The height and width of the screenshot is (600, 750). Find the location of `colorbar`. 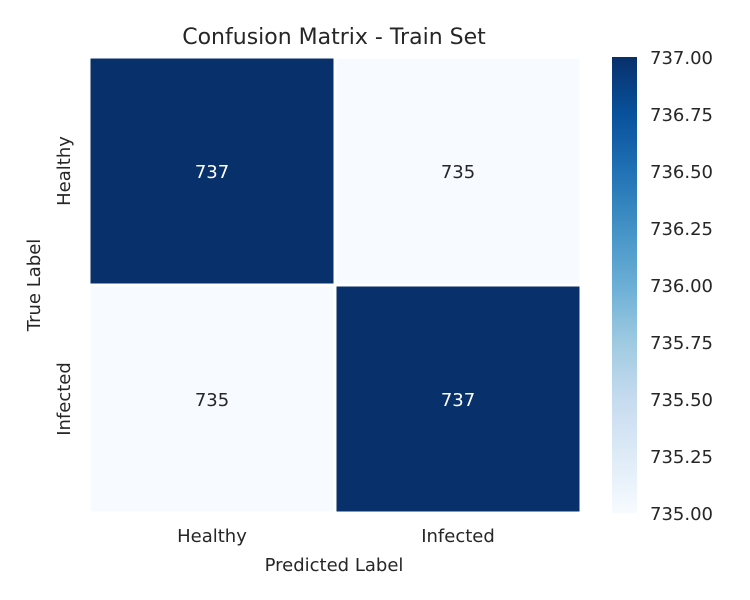

colorbar is located at coordinates (624, 285).